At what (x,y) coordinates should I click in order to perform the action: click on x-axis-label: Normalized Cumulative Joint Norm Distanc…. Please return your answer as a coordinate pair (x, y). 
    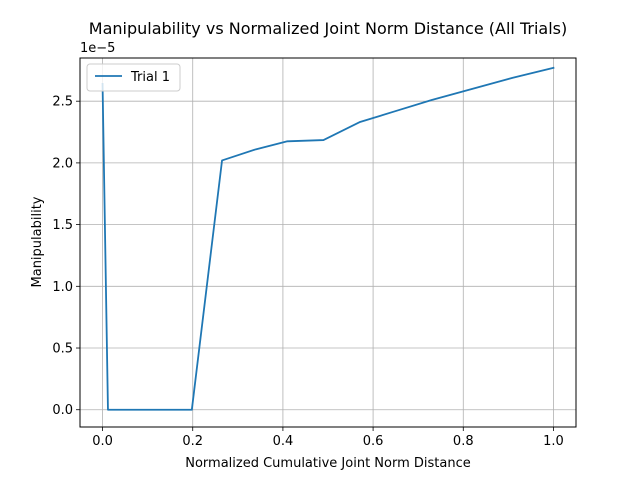
    Looking at the image, I should click on (328, 463).